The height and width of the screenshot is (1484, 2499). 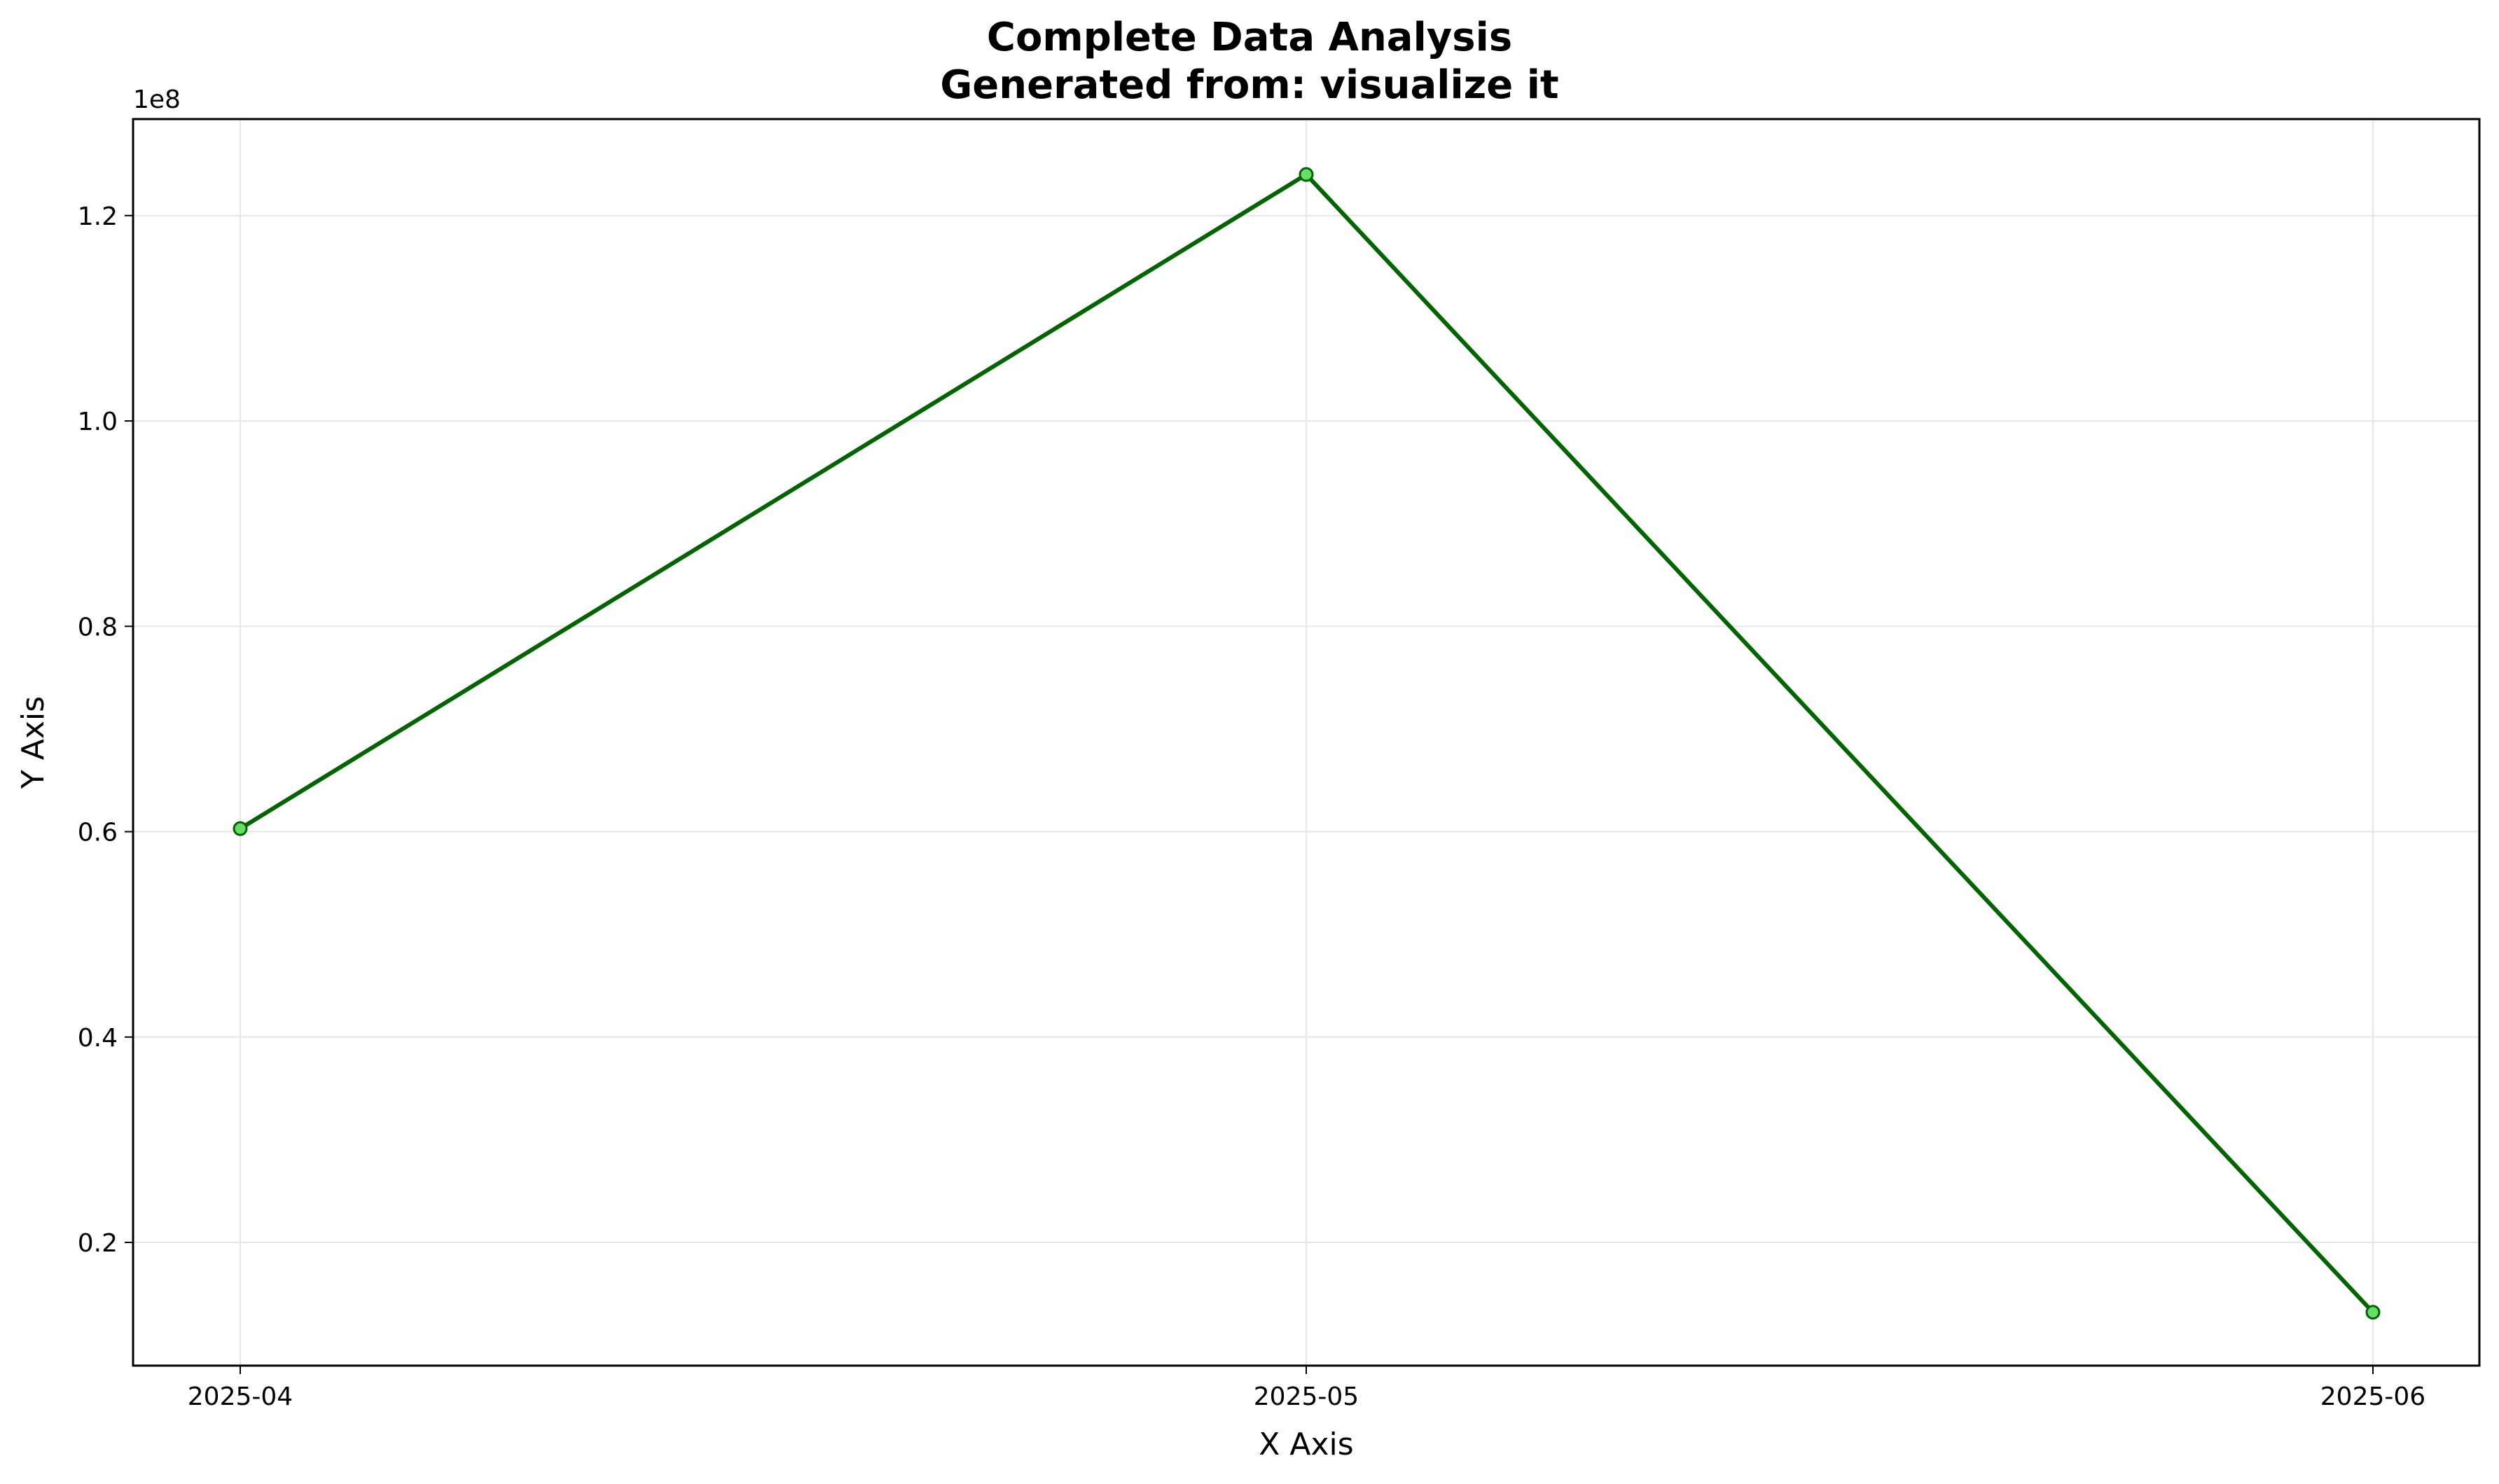 What do you see at coordinates (98, 833) in the screenshot?
I see `y-tick-label: 0.6` at bounding box center [98, 833].